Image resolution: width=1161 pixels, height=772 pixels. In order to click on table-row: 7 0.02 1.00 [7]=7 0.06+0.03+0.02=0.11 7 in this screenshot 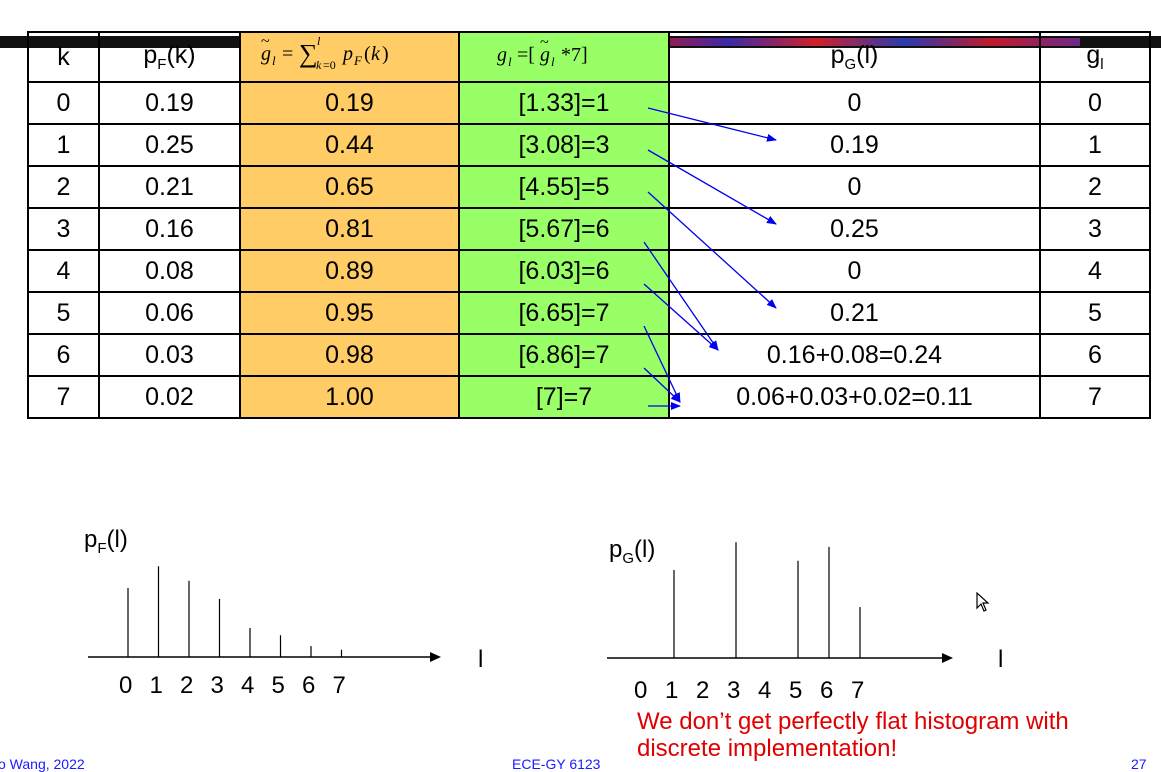, I will do `click(589, 397)`.